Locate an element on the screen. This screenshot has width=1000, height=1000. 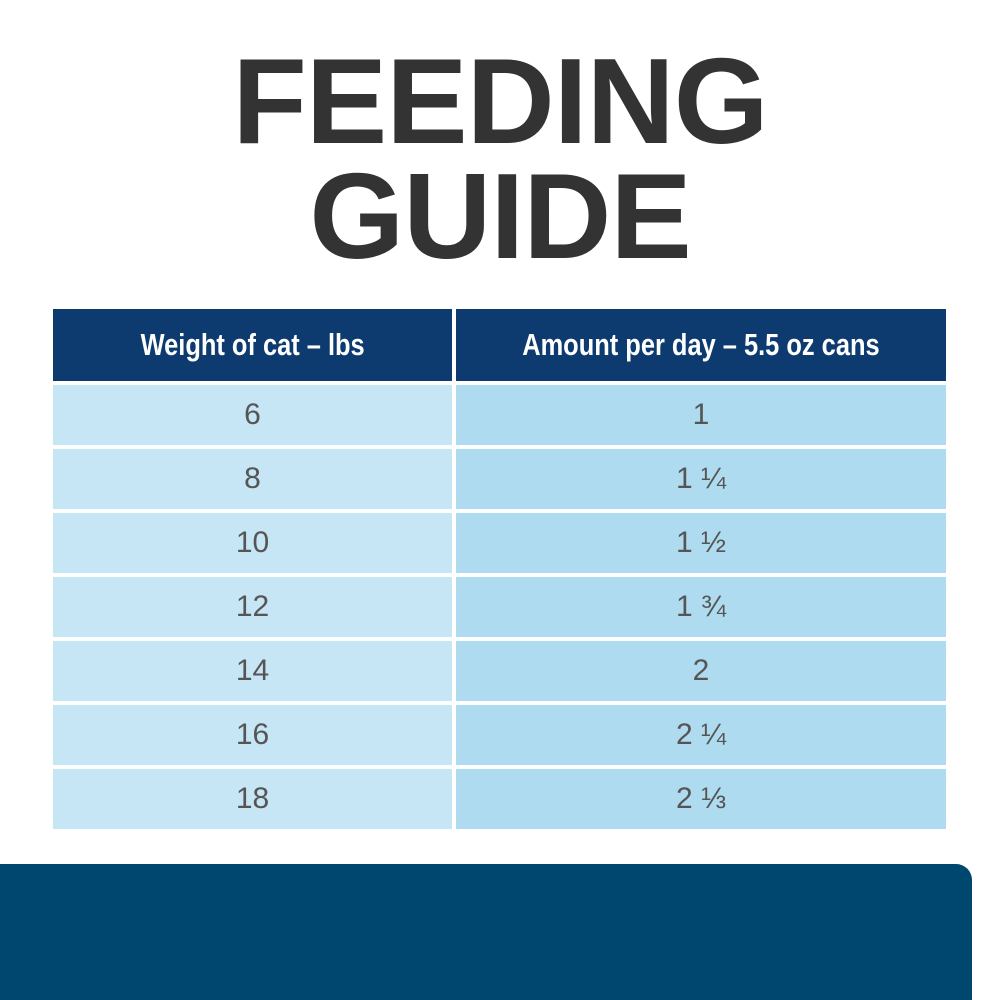
cell-amount: 1 ½ is located at coordinates (701, 543).